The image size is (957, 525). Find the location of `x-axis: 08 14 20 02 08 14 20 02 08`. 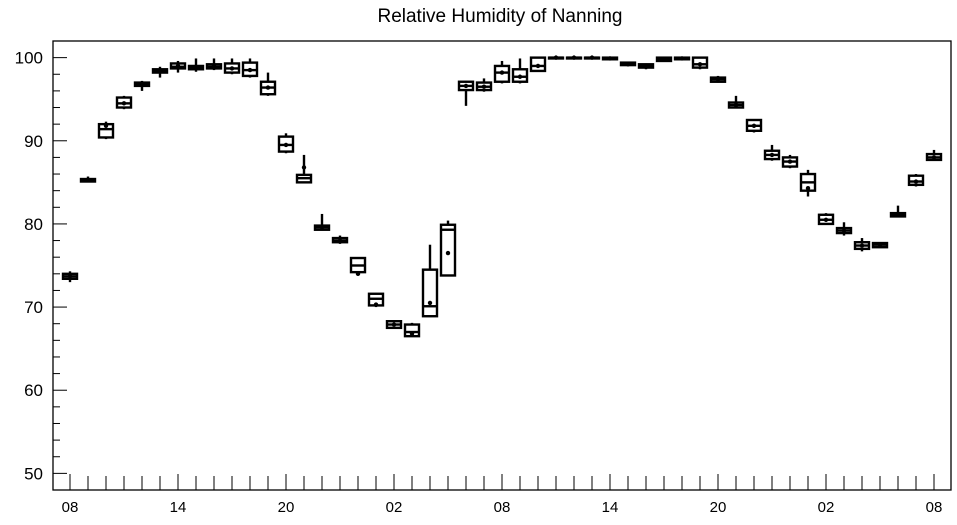

x-axis: 08 14 20 02 08 14 20 02 08 is located at coordinates (502, 495).